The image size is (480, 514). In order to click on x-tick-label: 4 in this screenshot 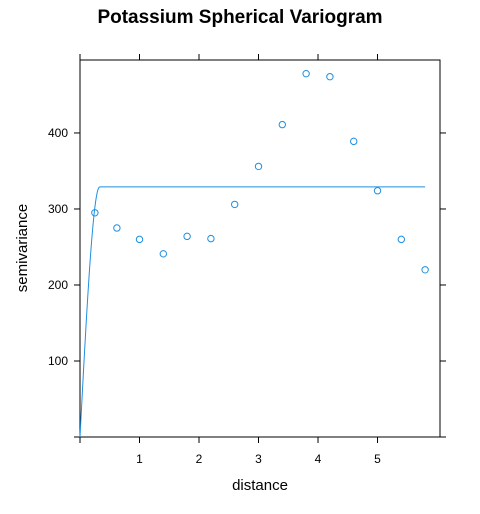, I will do `click(318, 459)`.